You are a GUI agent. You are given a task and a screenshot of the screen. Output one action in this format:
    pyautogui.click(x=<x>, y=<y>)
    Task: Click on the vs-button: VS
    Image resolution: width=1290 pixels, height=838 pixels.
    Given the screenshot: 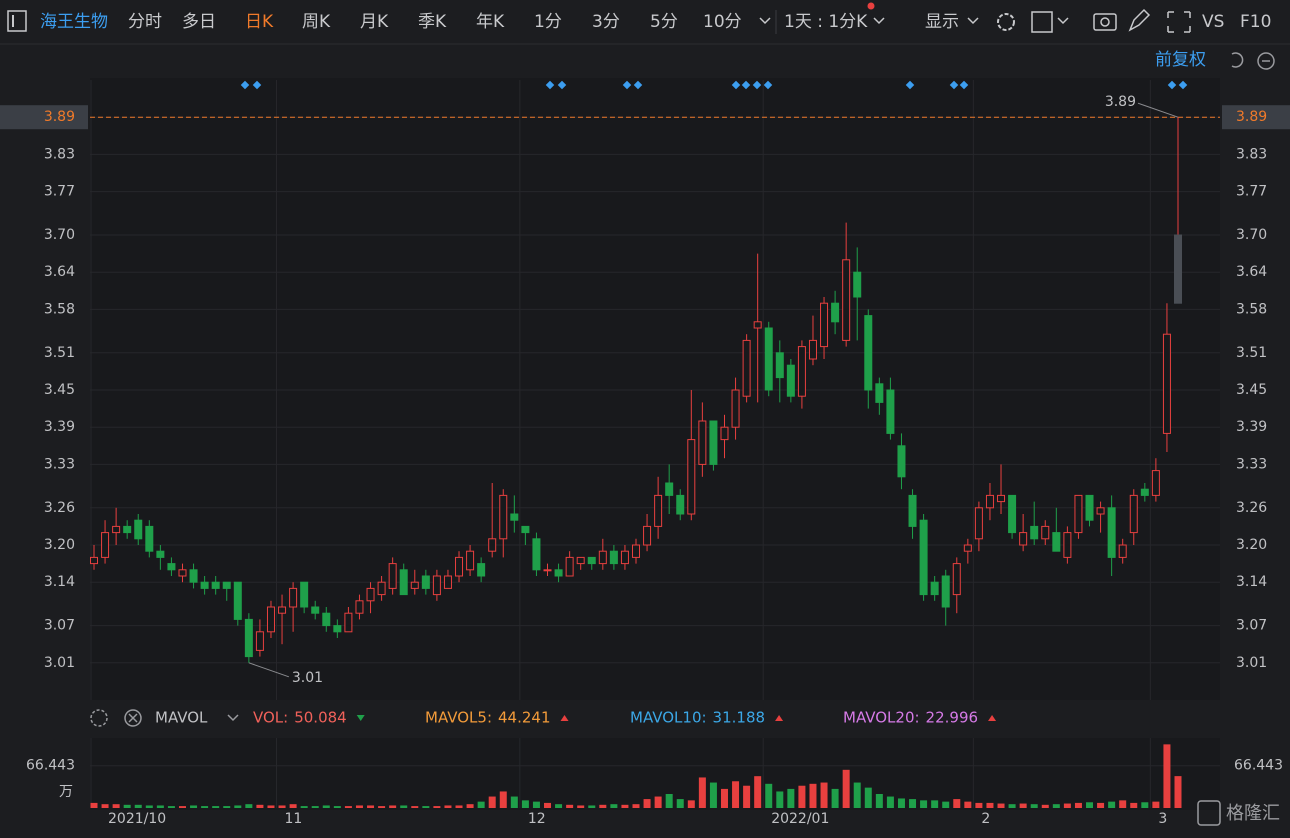 What is the action you would take?
    pyautogui.click(x=1213, y=22)
    